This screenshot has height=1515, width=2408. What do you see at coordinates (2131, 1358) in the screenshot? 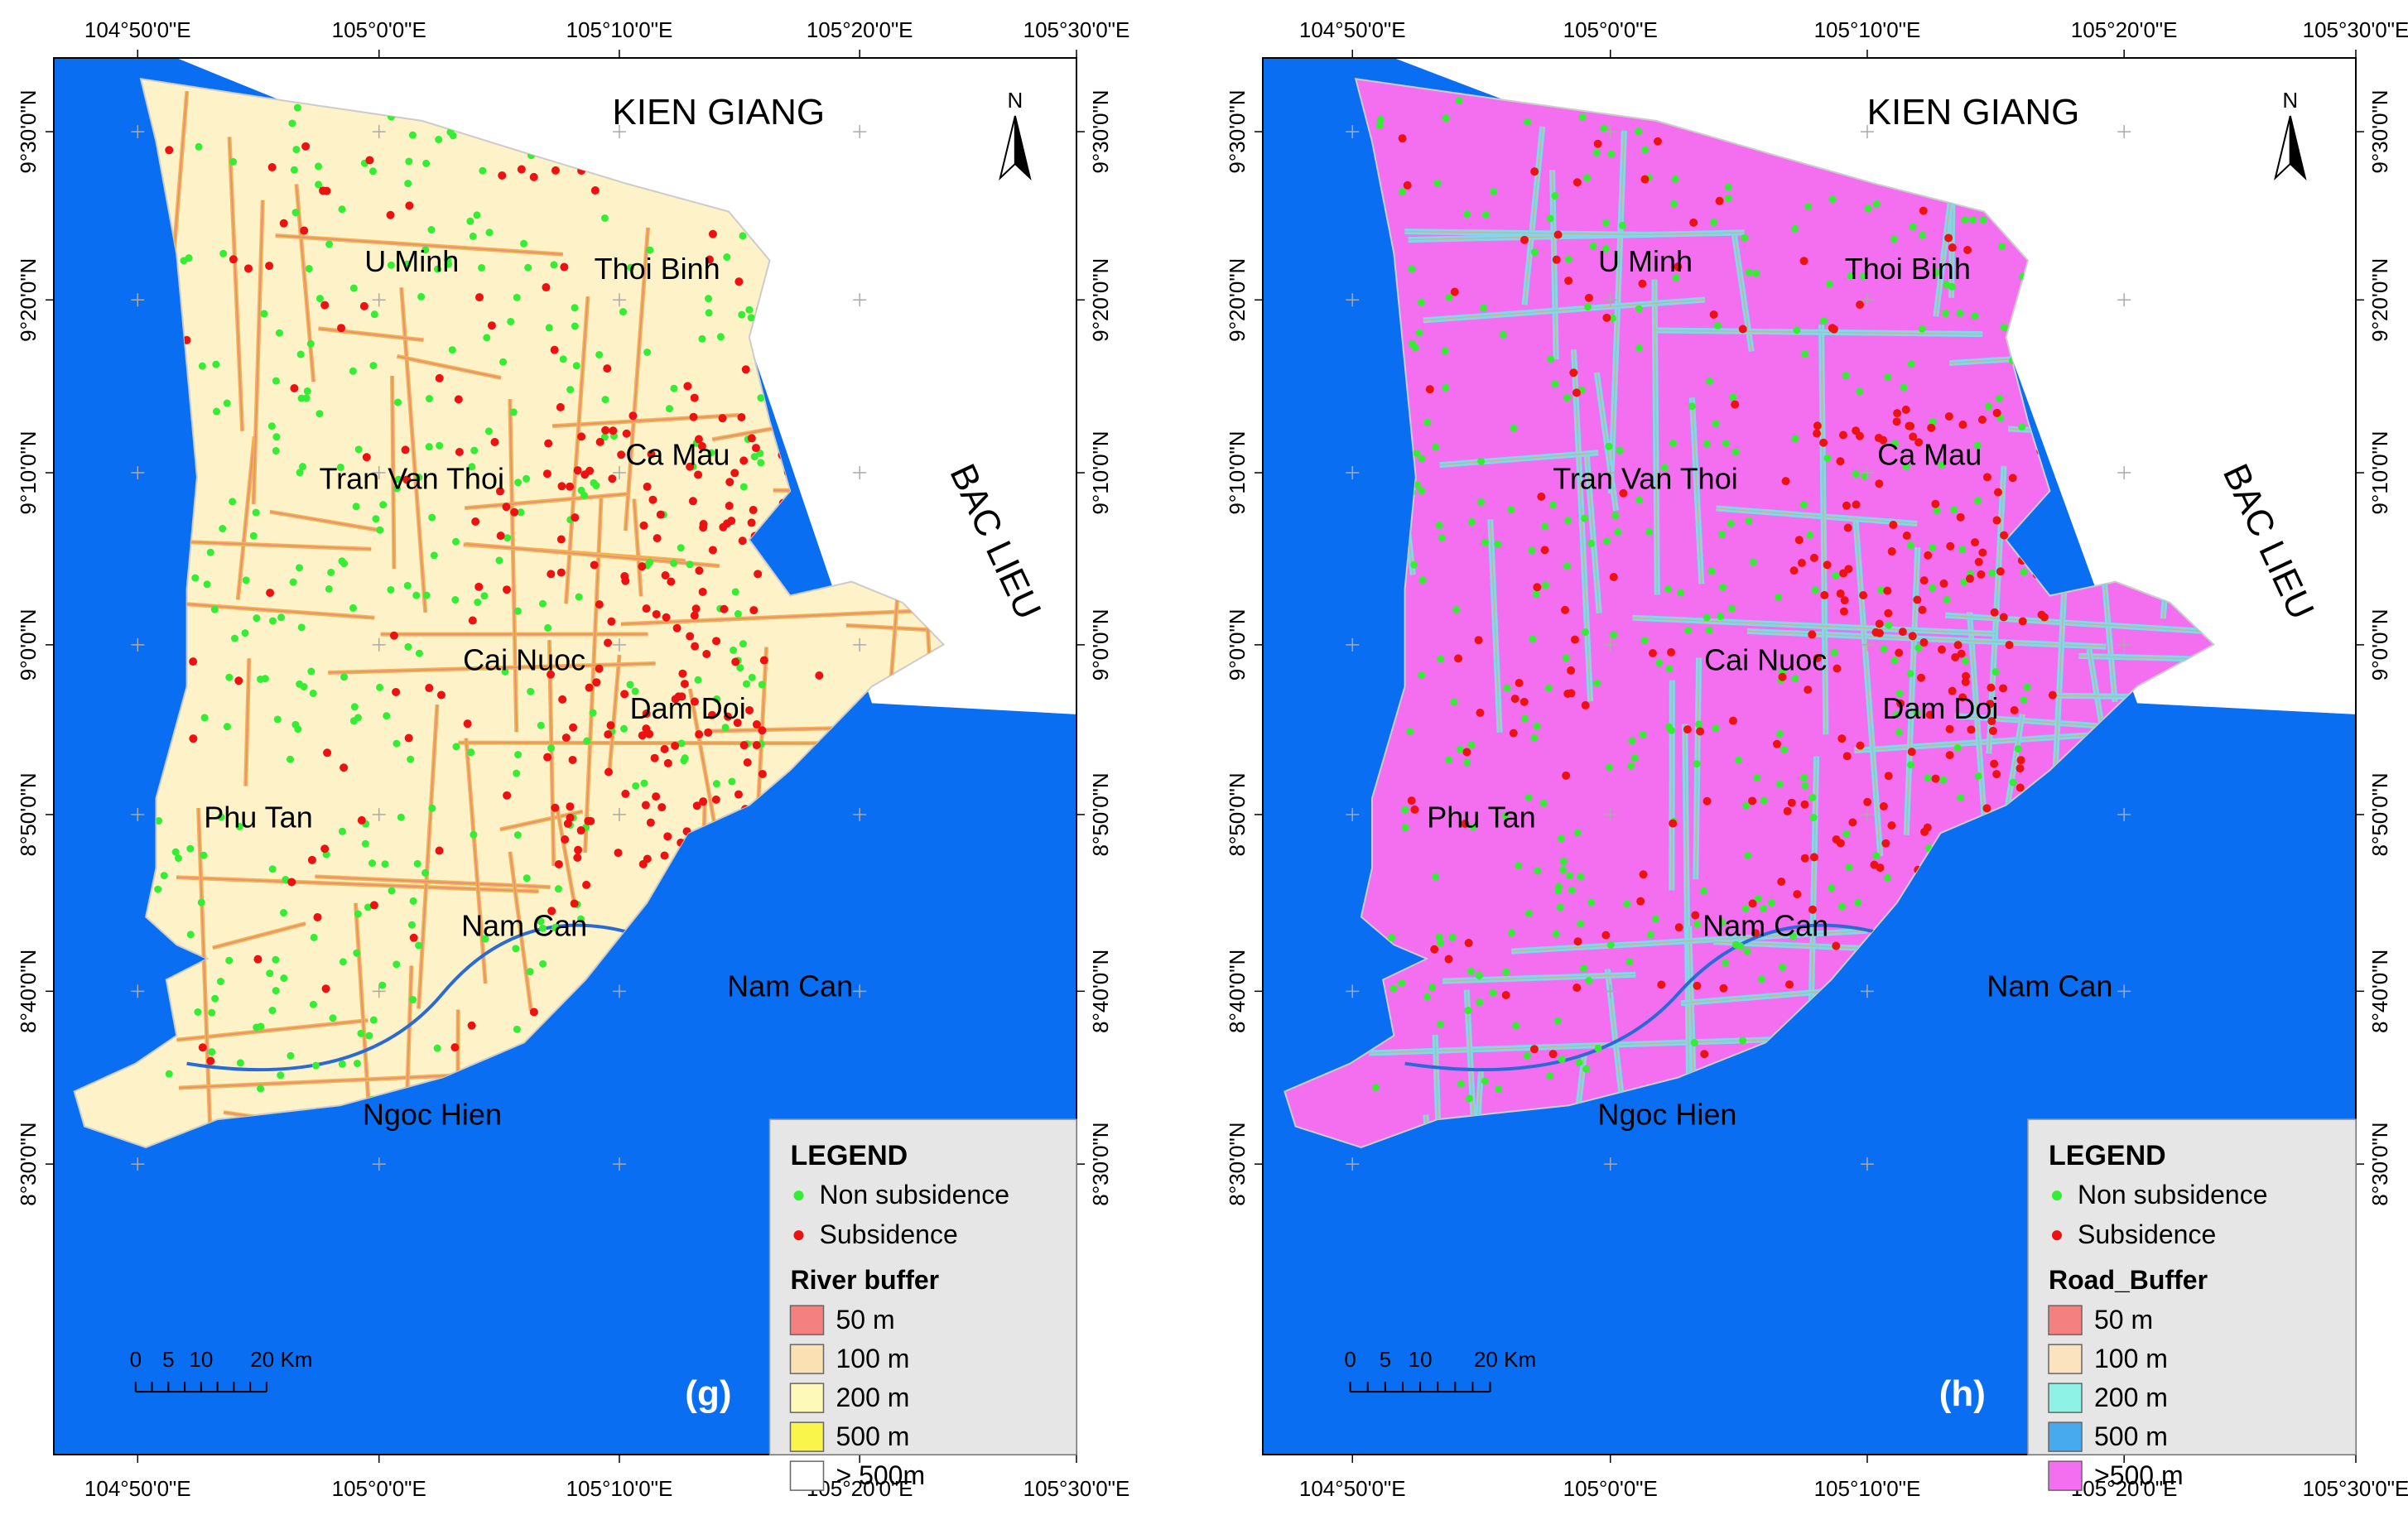
I see `legend-class-label: 100 m` at bounding box center [2131, 1358].